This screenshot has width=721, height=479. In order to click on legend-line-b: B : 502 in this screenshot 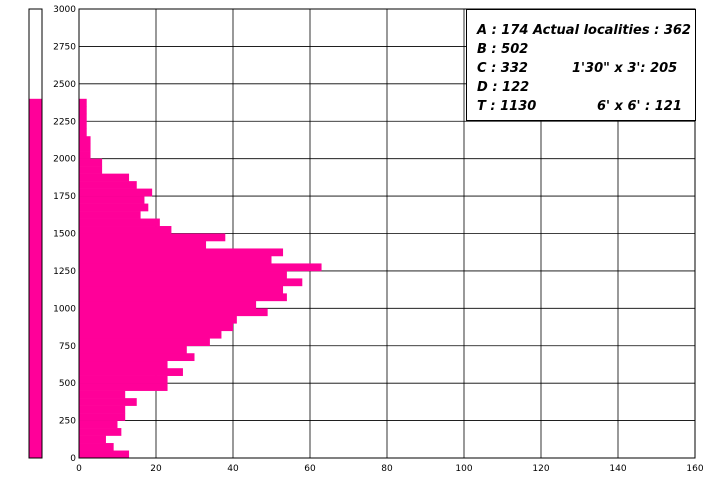, I will do `click(503, 49)`.